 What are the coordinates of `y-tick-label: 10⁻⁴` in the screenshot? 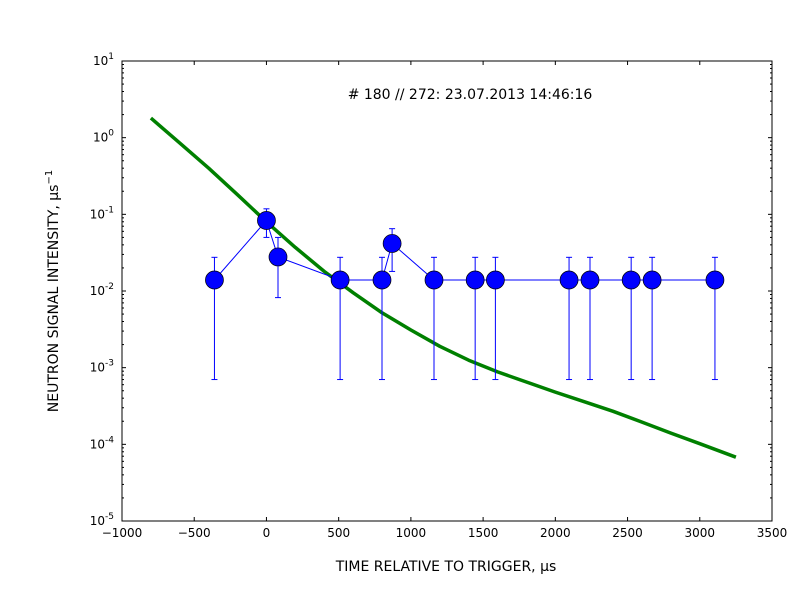 It's located at (102, 443).